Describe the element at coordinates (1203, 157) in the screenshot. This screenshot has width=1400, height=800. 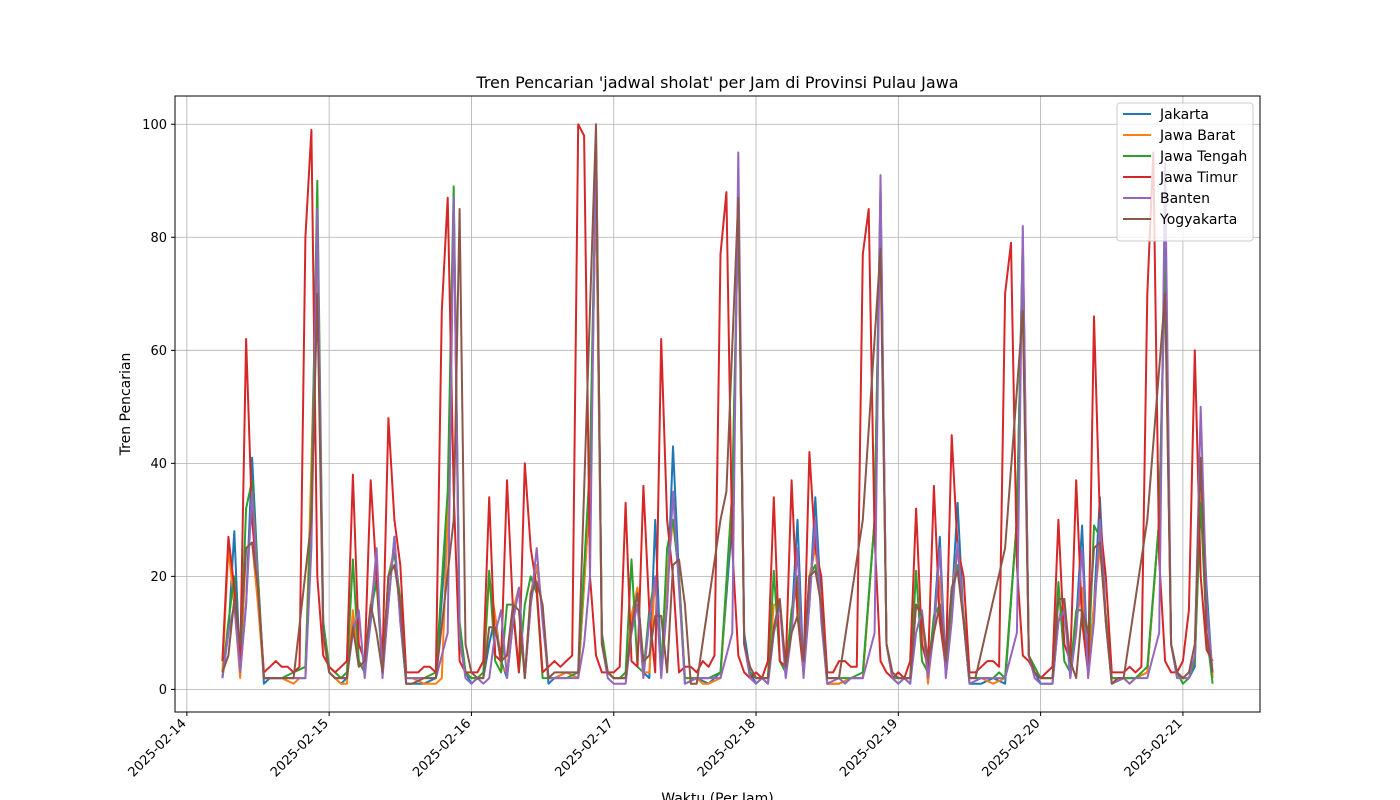
I see `legend-item-label: Jawa Tengah` at that location.